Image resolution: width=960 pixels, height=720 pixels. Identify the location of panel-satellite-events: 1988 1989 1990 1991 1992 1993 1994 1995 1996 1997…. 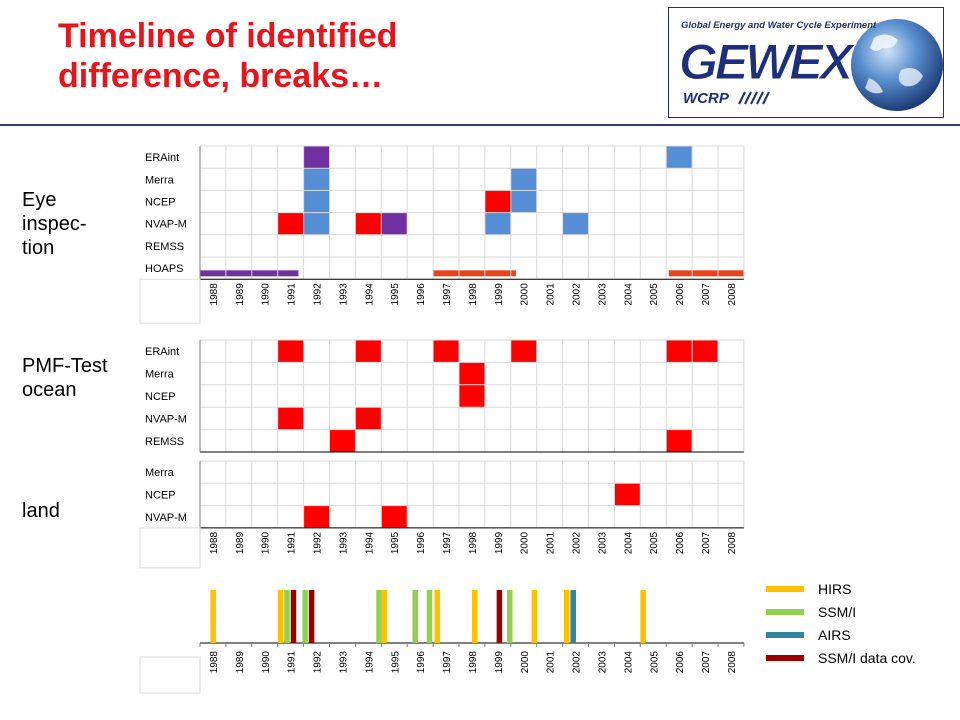
(442, 641).